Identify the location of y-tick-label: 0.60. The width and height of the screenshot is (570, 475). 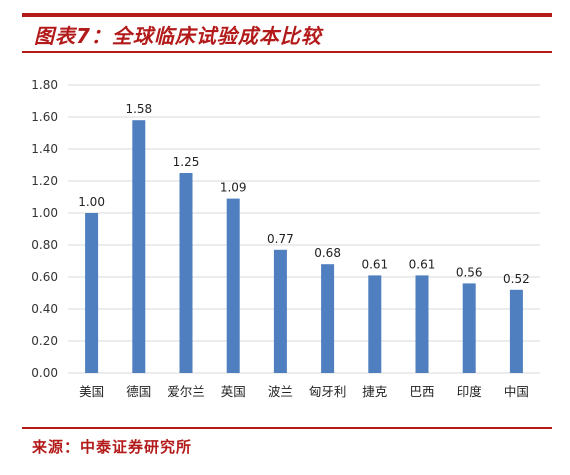
(44, 277).